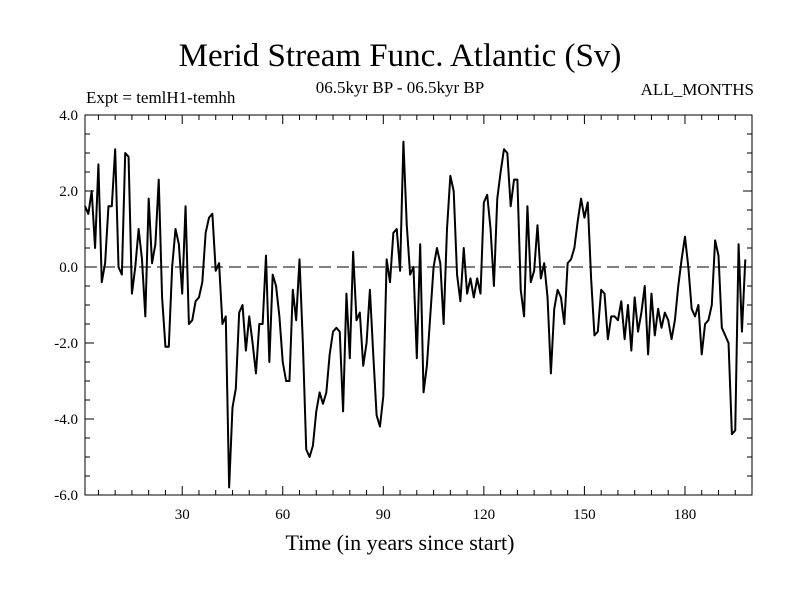  Describe the element at coordinates (484, 515) in the screenshot. I see `x-tick-label: 120` at that location.